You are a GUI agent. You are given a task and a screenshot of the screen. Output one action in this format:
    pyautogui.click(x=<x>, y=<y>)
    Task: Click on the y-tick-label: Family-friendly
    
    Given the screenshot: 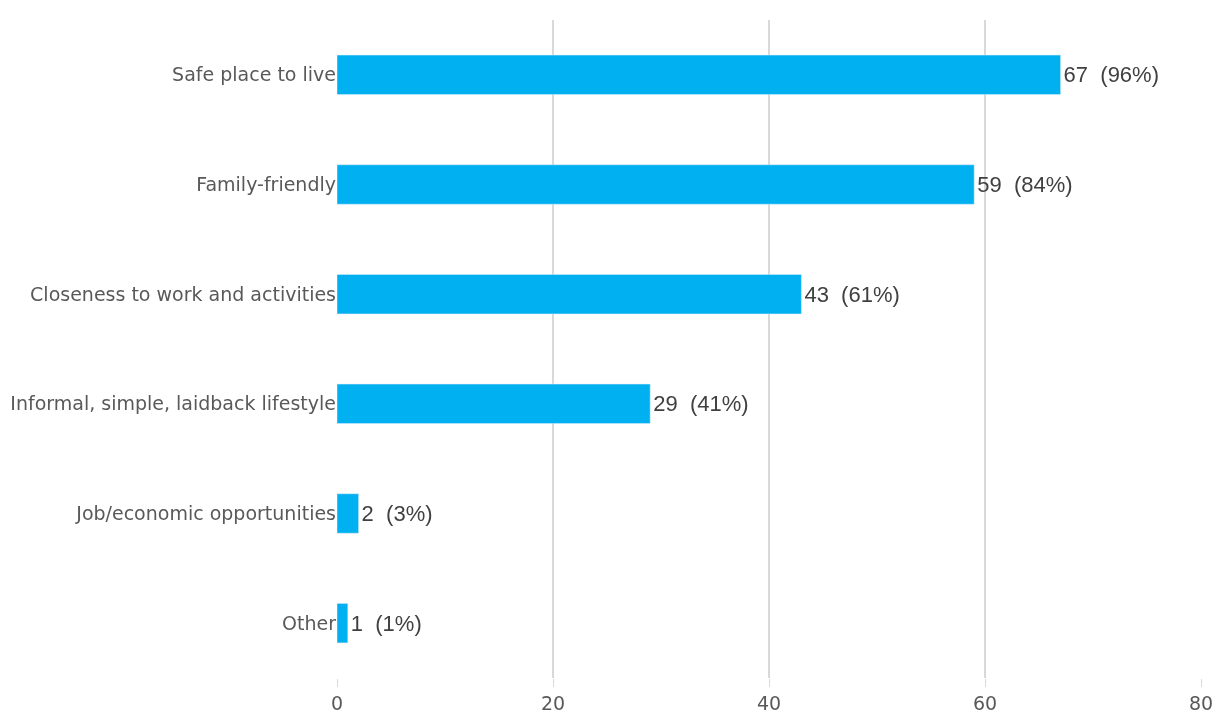 What is the action you would take?
    pyautogui.click(x=266, y=184)
    